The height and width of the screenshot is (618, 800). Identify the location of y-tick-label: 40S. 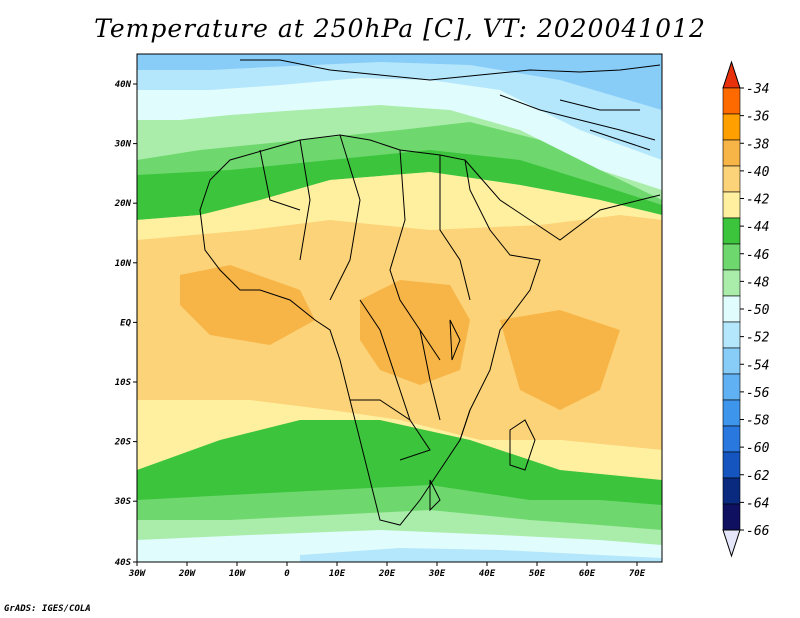
(123, 563).